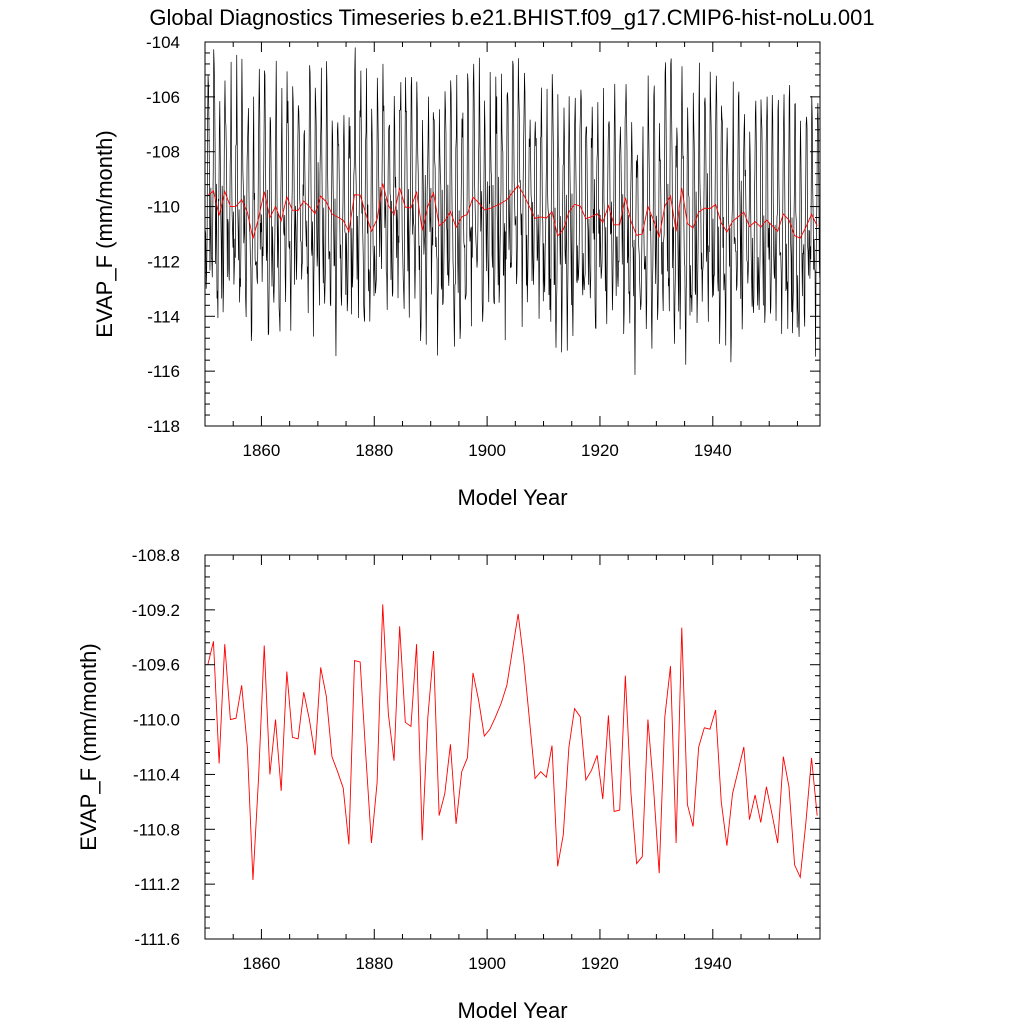 The width and height of the screenshot is (1024, 1024). I want to click on y-tick-label: -108.8, so click(156, 555).